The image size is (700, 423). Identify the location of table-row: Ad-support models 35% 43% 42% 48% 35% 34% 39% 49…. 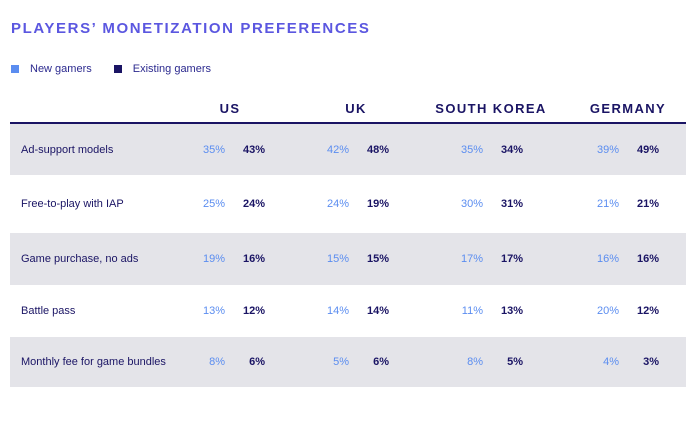
(348, 149).